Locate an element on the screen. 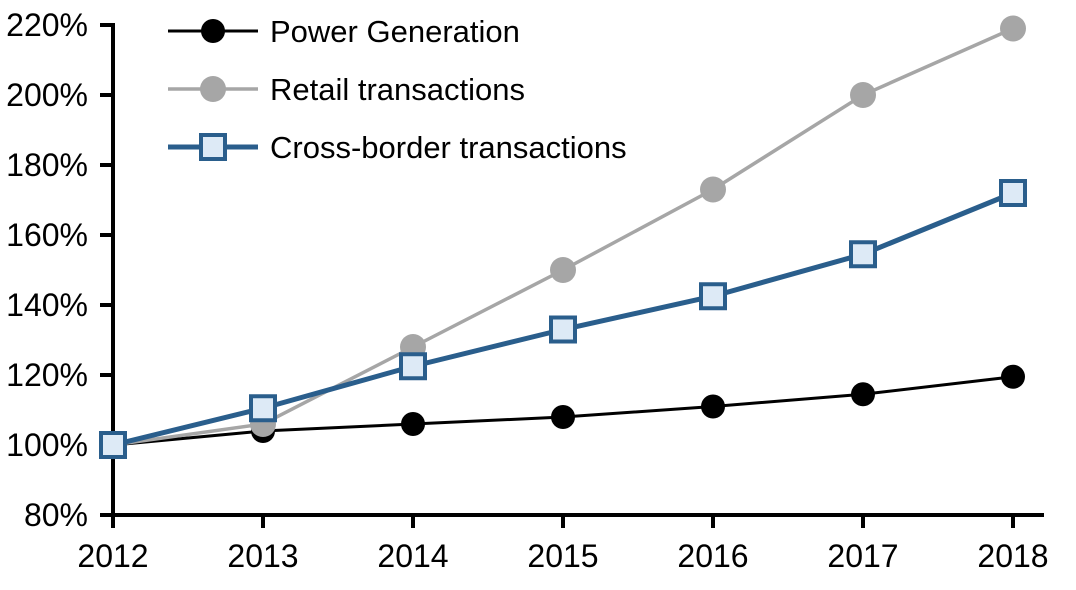 This screenshot has height=590, width=1076. legend-label: Cross-border transactions is located at coordinates (448, 147).